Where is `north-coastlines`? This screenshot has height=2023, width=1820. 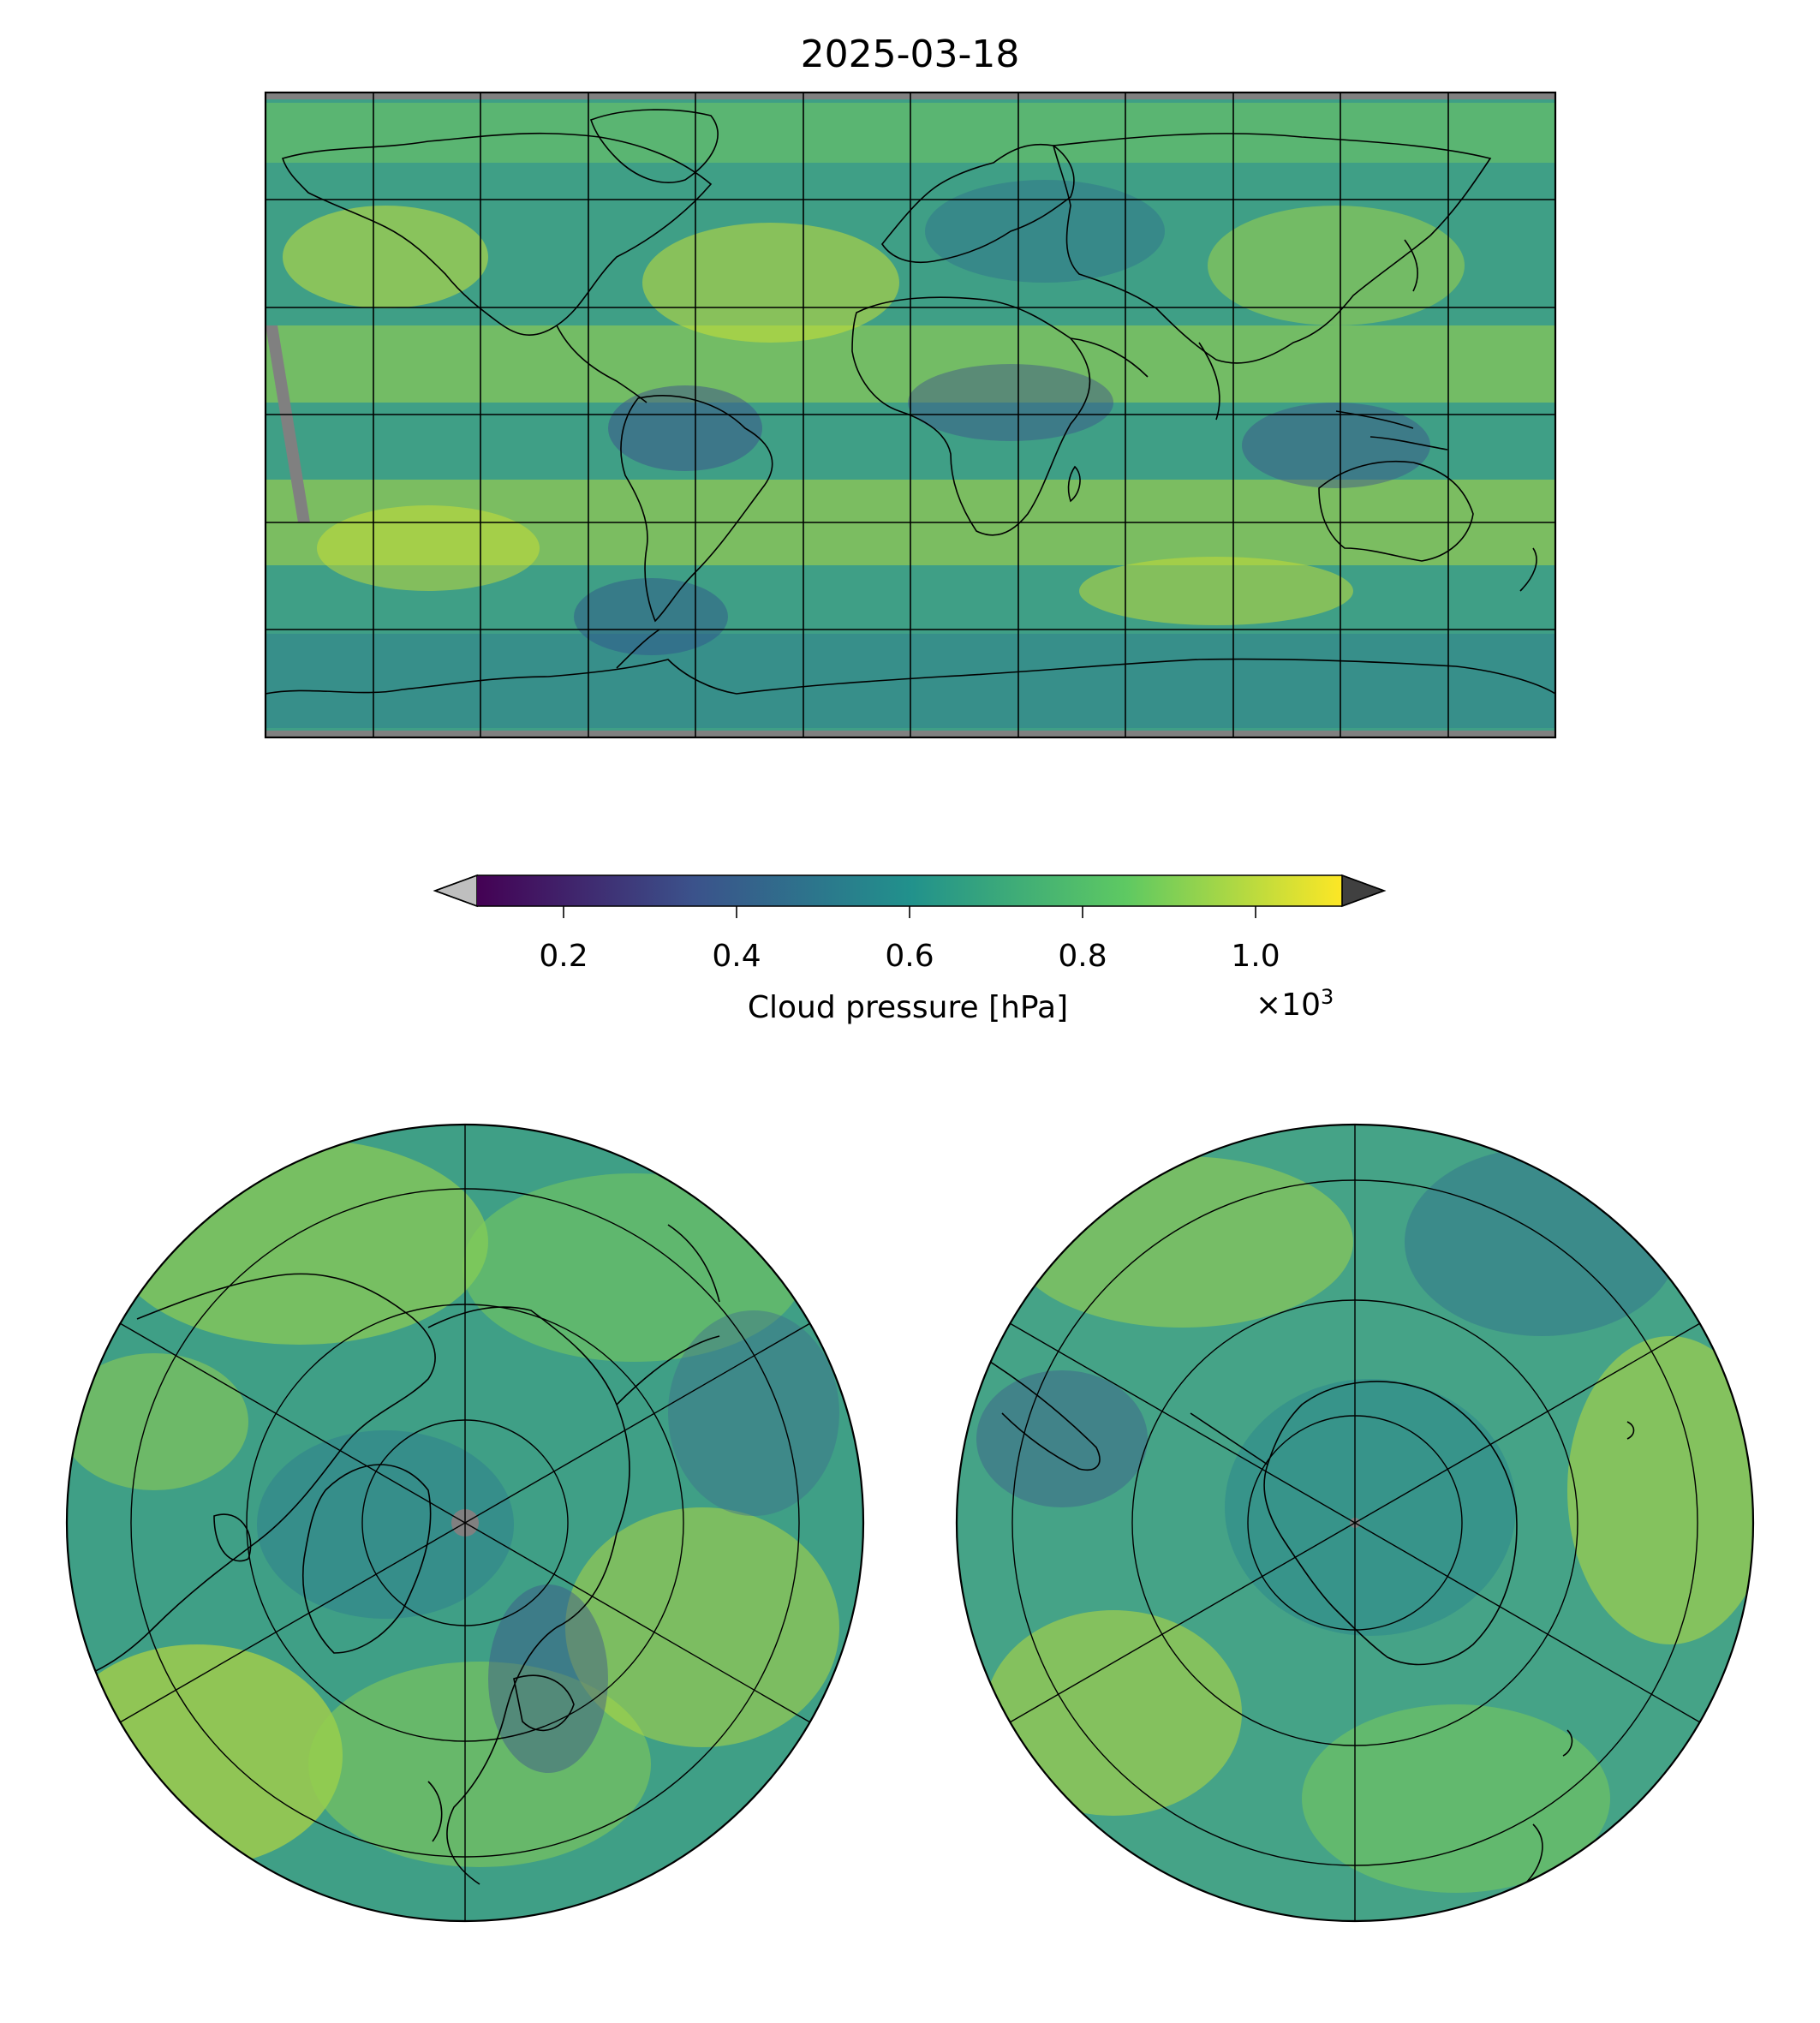
north-coastlines is located at coordinates (398, 1554).